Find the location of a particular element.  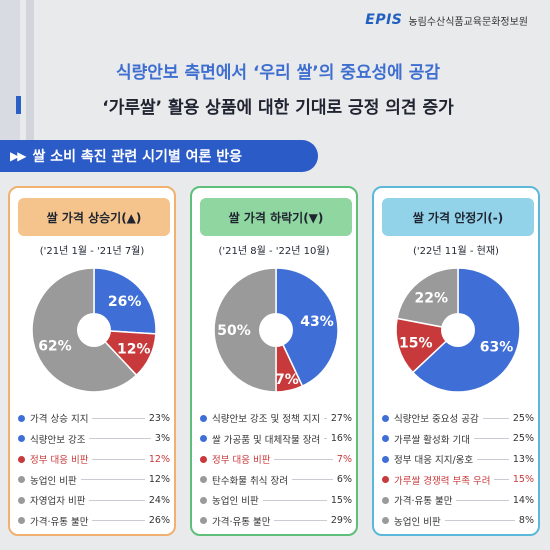

pie-chart: 43% 7% 50% is located at coordinates (276, 330).